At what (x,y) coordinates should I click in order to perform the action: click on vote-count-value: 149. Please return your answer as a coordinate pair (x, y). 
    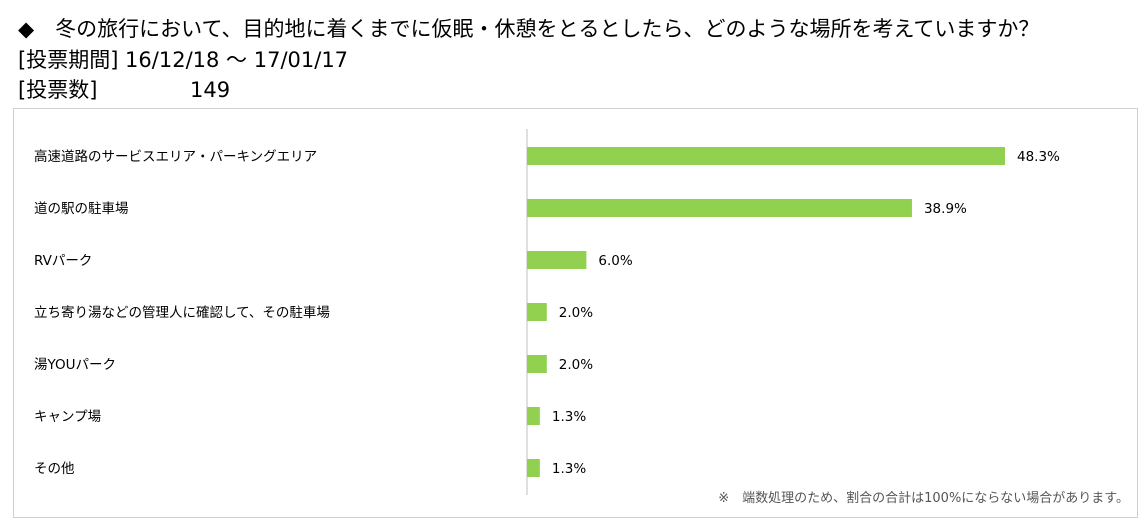
    Looking at the image, I should click on (210, 90).